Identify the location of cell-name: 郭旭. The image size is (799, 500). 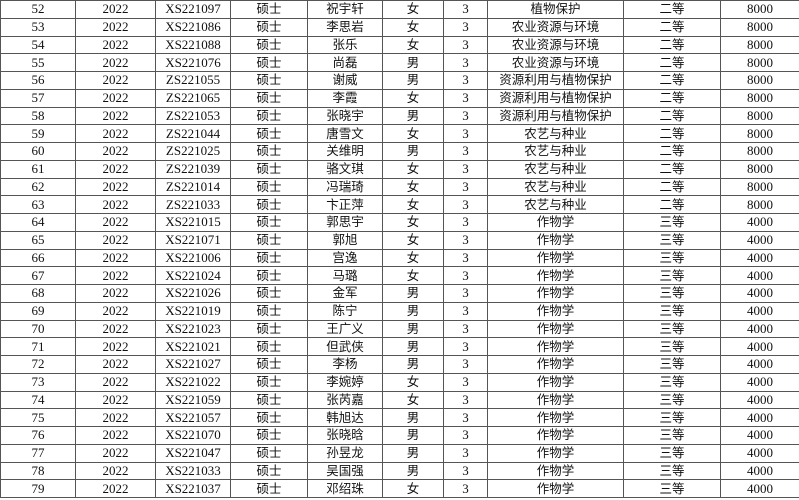
(345, 240).